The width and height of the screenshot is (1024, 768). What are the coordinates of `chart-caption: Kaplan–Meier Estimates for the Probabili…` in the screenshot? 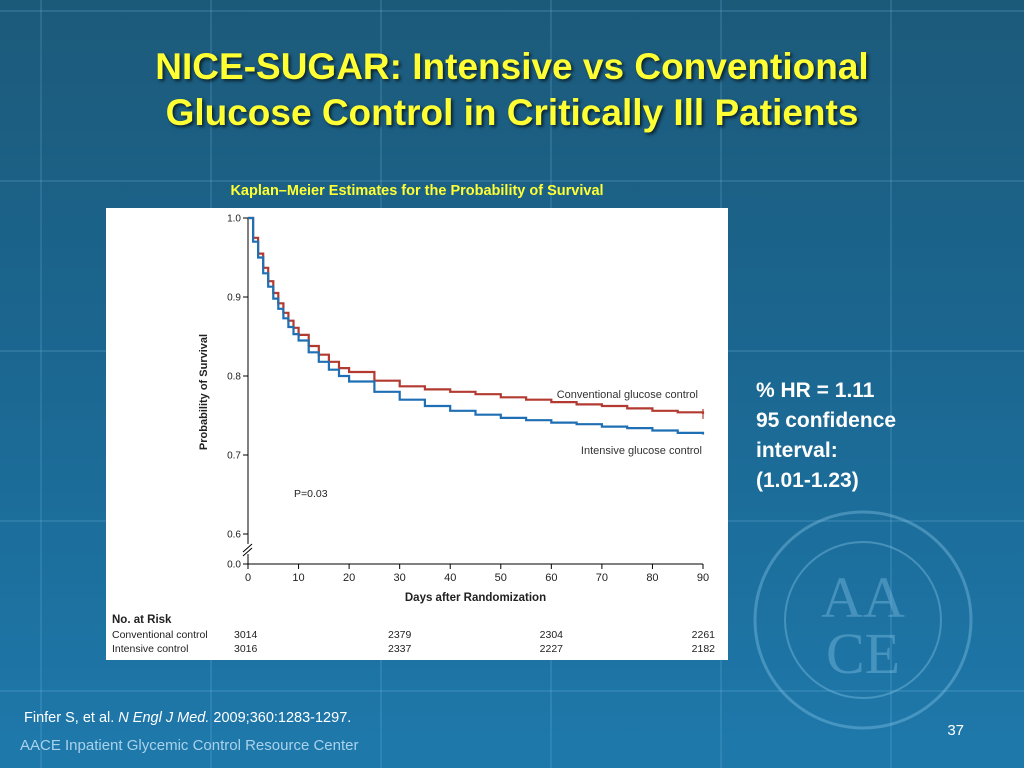 It's located at (417, 191).